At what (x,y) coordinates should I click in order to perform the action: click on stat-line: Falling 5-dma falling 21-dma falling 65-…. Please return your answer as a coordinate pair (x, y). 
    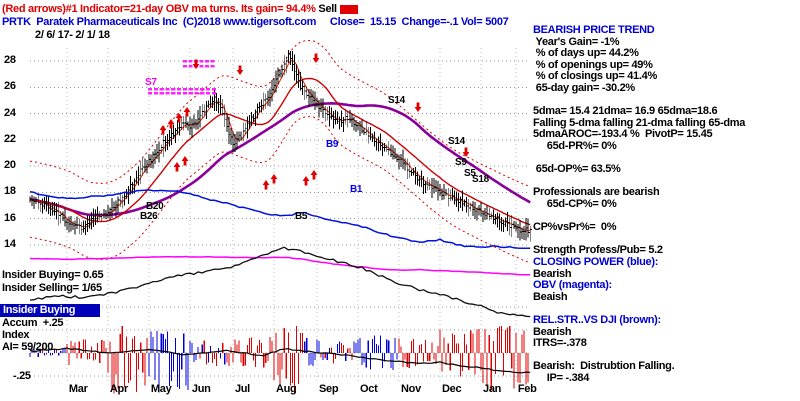
    Looking at the image, I should click on (639, 122).